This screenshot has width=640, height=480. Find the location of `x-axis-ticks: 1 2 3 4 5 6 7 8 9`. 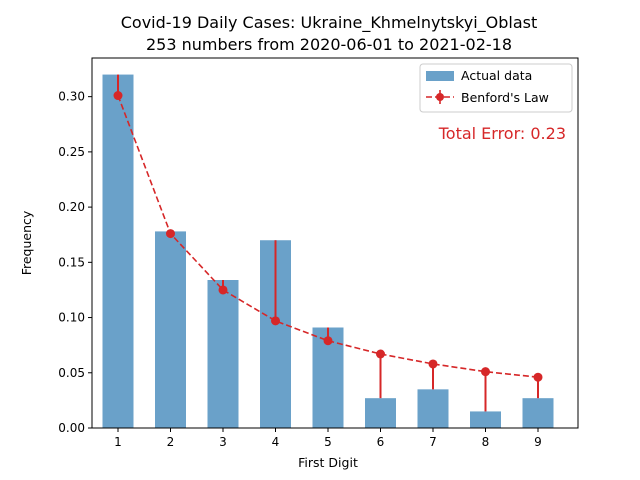

x-axis-ticks: 1 2 3 4 5 6 7 8 9 is located at coordinates (328, 438).